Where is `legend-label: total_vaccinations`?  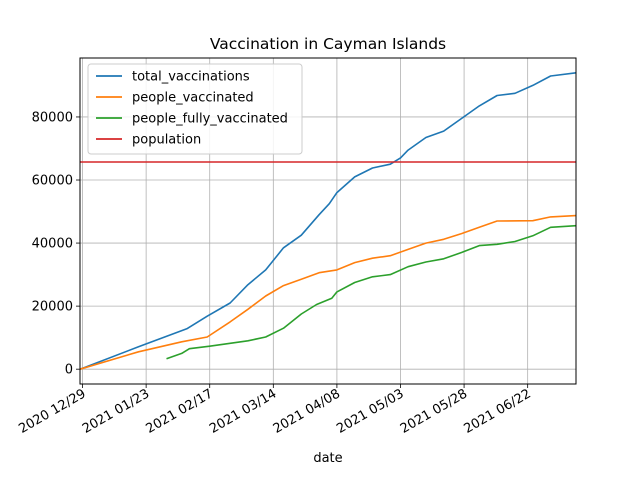
legend-label: total_vaccinations is located at coordinates (191, 77).